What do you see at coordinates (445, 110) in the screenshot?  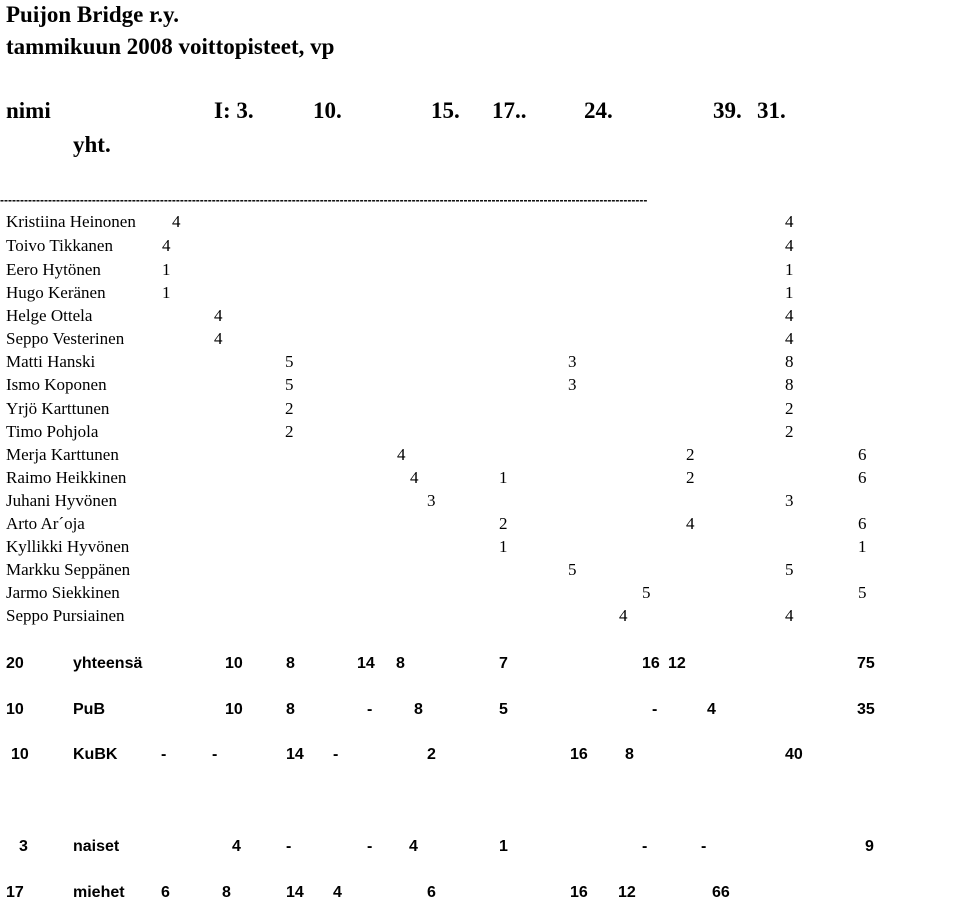 I see `header-col: 15.` at bounding box center [445, 110].